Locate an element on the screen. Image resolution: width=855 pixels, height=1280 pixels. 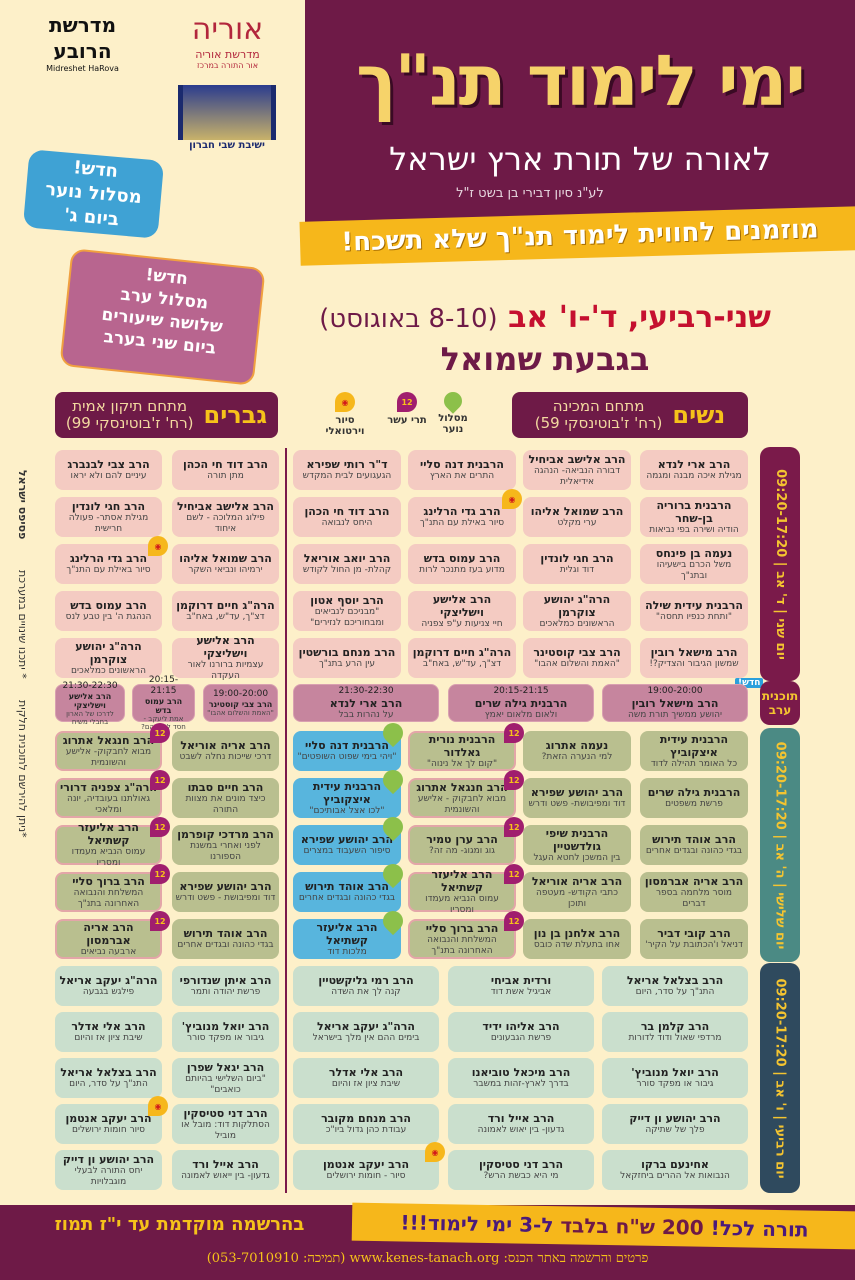
lecture-card: הרב מישאל רובין שמשון הגיבור והצדיק?! is located at coordinates (694, 658).